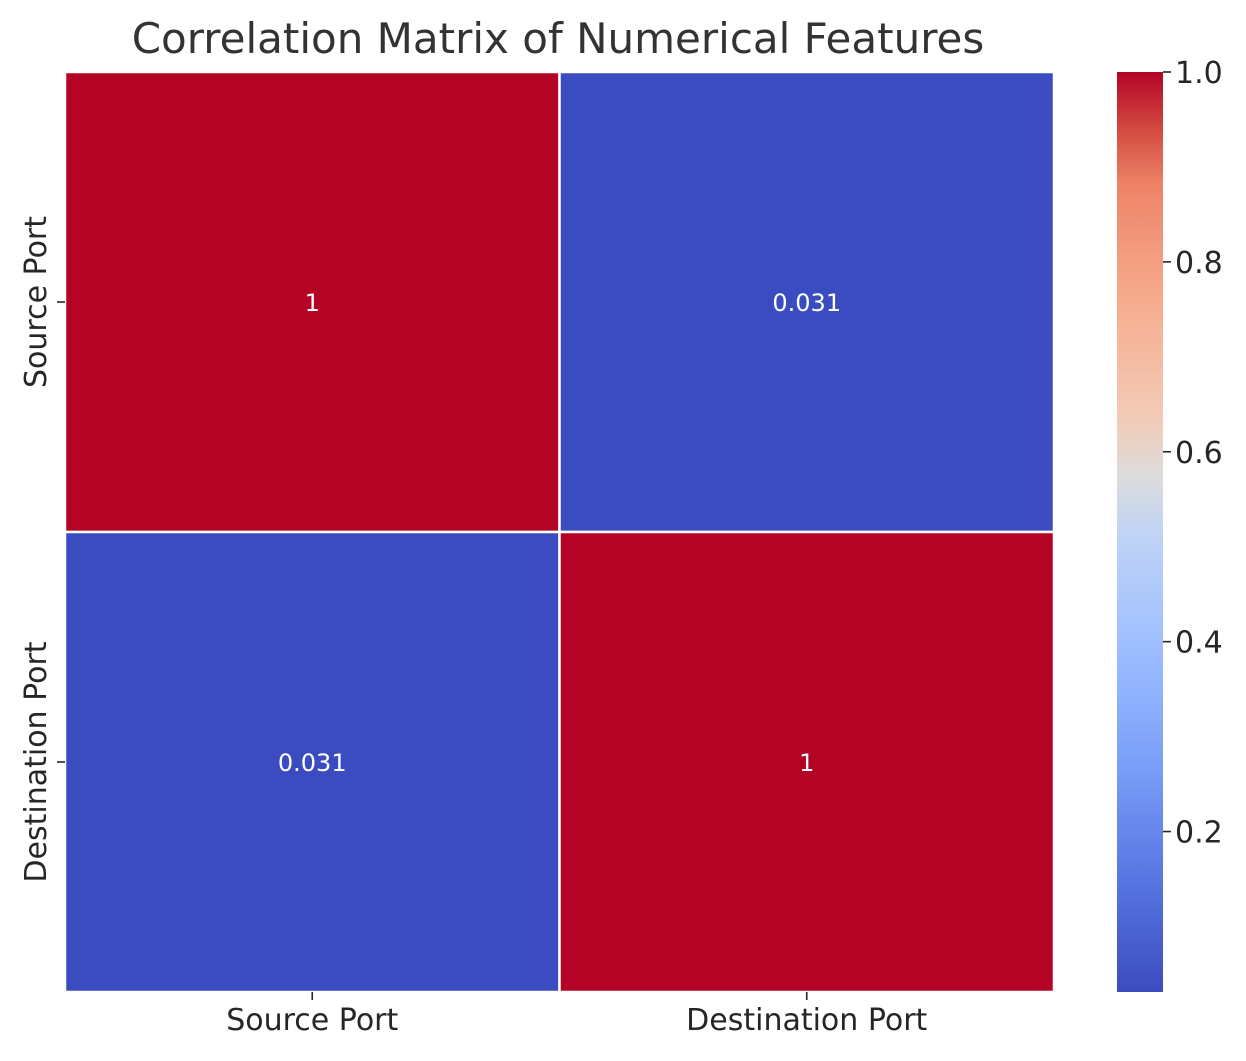 The width and height of the screenshot is (1246, 1061). I want to click on y-axis: Source Port Destination Port, so click(42, 549).